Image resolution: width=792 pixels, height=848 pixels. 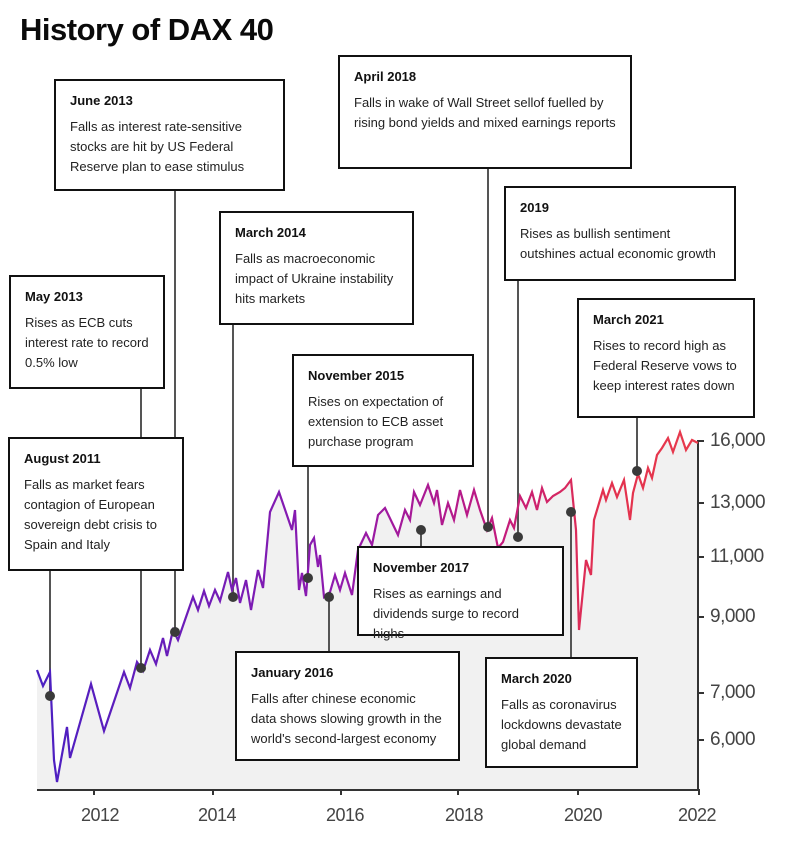 I want to click on x-tick-label: 2016, so click(x=345, y=815).